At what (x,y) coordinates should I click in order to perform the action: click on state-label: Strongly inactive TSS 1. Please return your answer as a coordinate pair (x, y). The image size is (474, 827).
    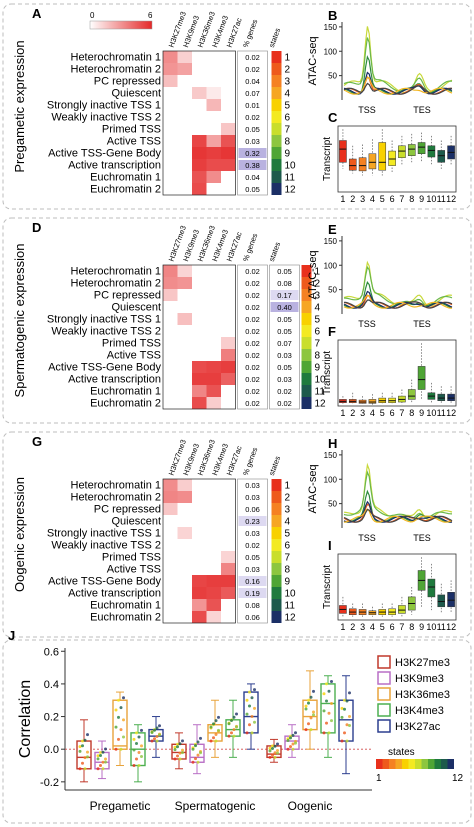
    Looking at the image, I should click on (104, 320).